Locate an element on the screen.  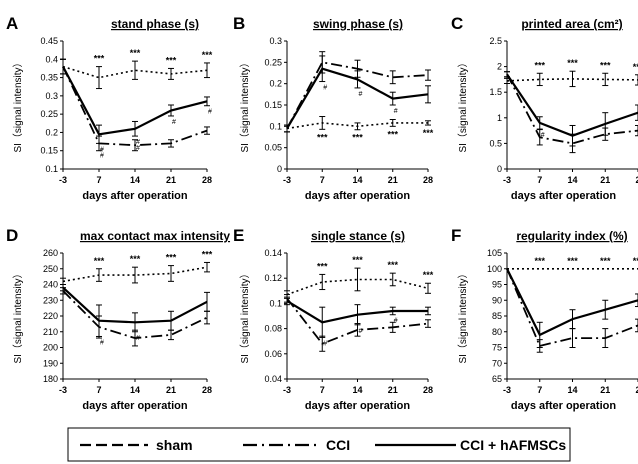
panel-letter: E is located at coordinates (238, 235).